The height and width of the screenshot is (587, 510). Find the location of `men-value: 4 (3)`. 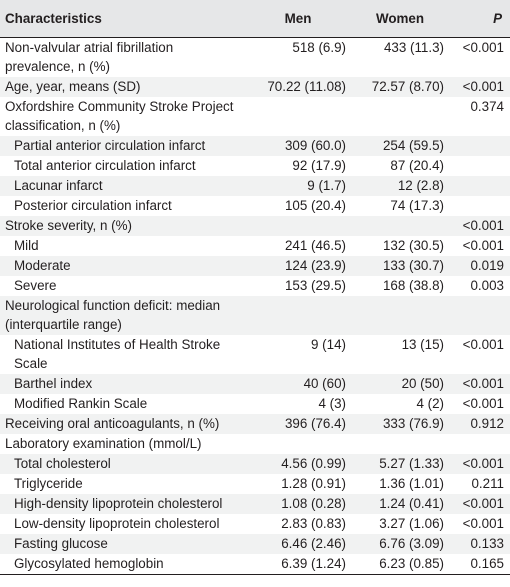

men-value: 4 (3) is located at coordinates (332, 403).